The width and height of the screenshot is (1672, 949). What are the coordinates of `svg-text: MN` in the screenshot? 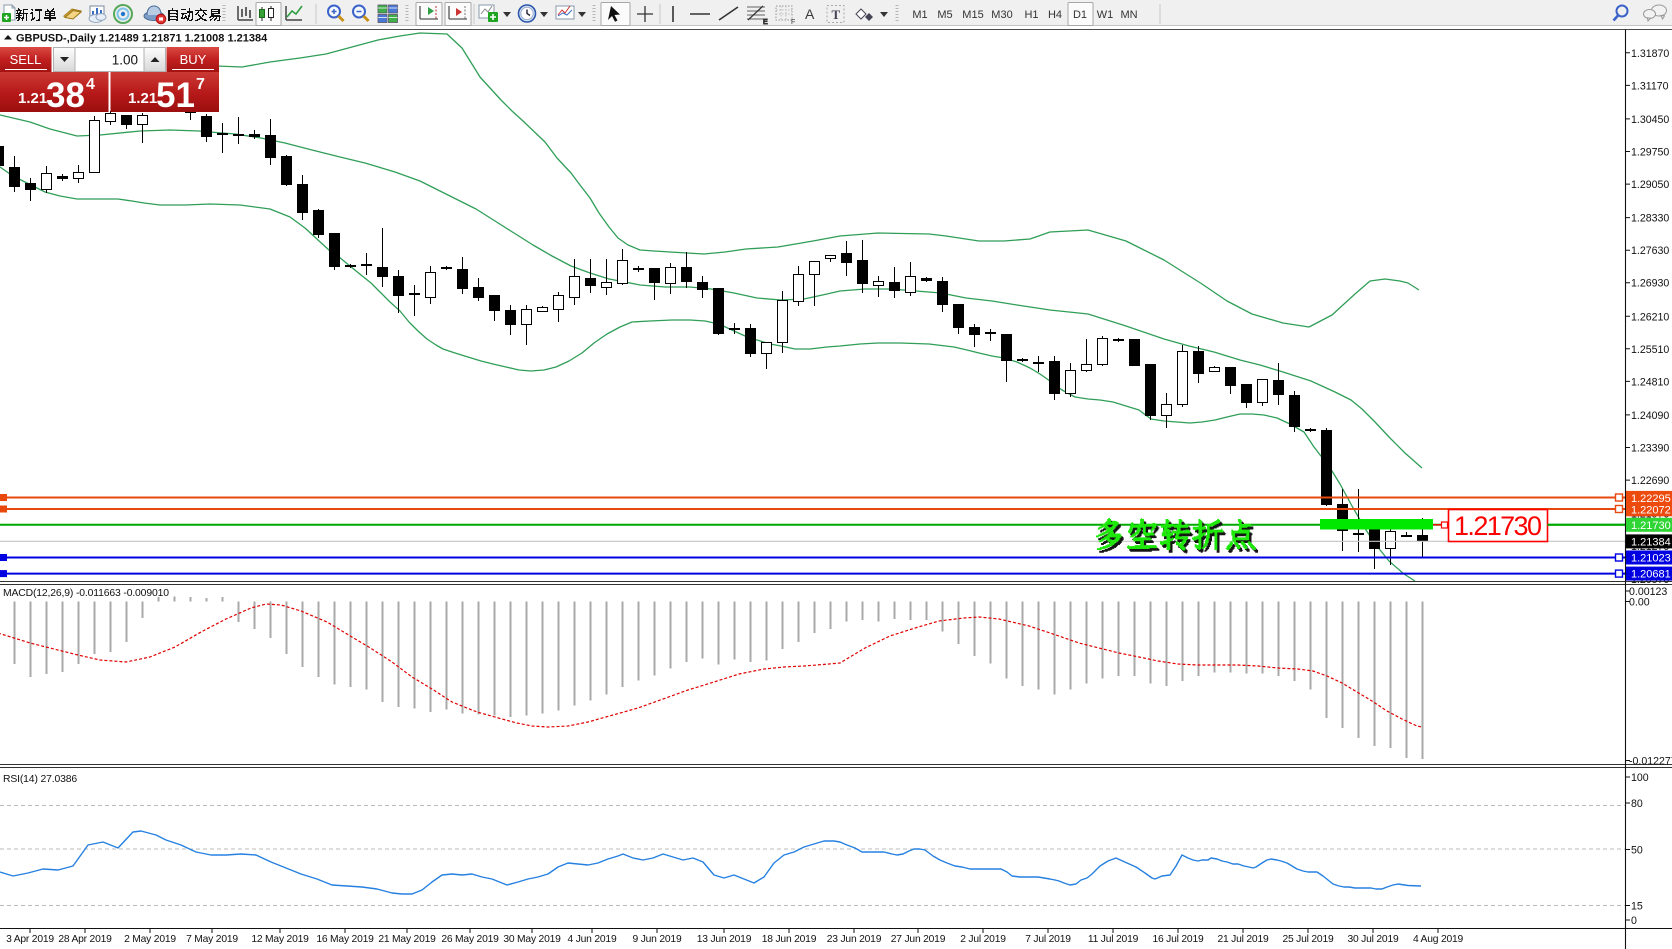 It's located at (1128, 15).